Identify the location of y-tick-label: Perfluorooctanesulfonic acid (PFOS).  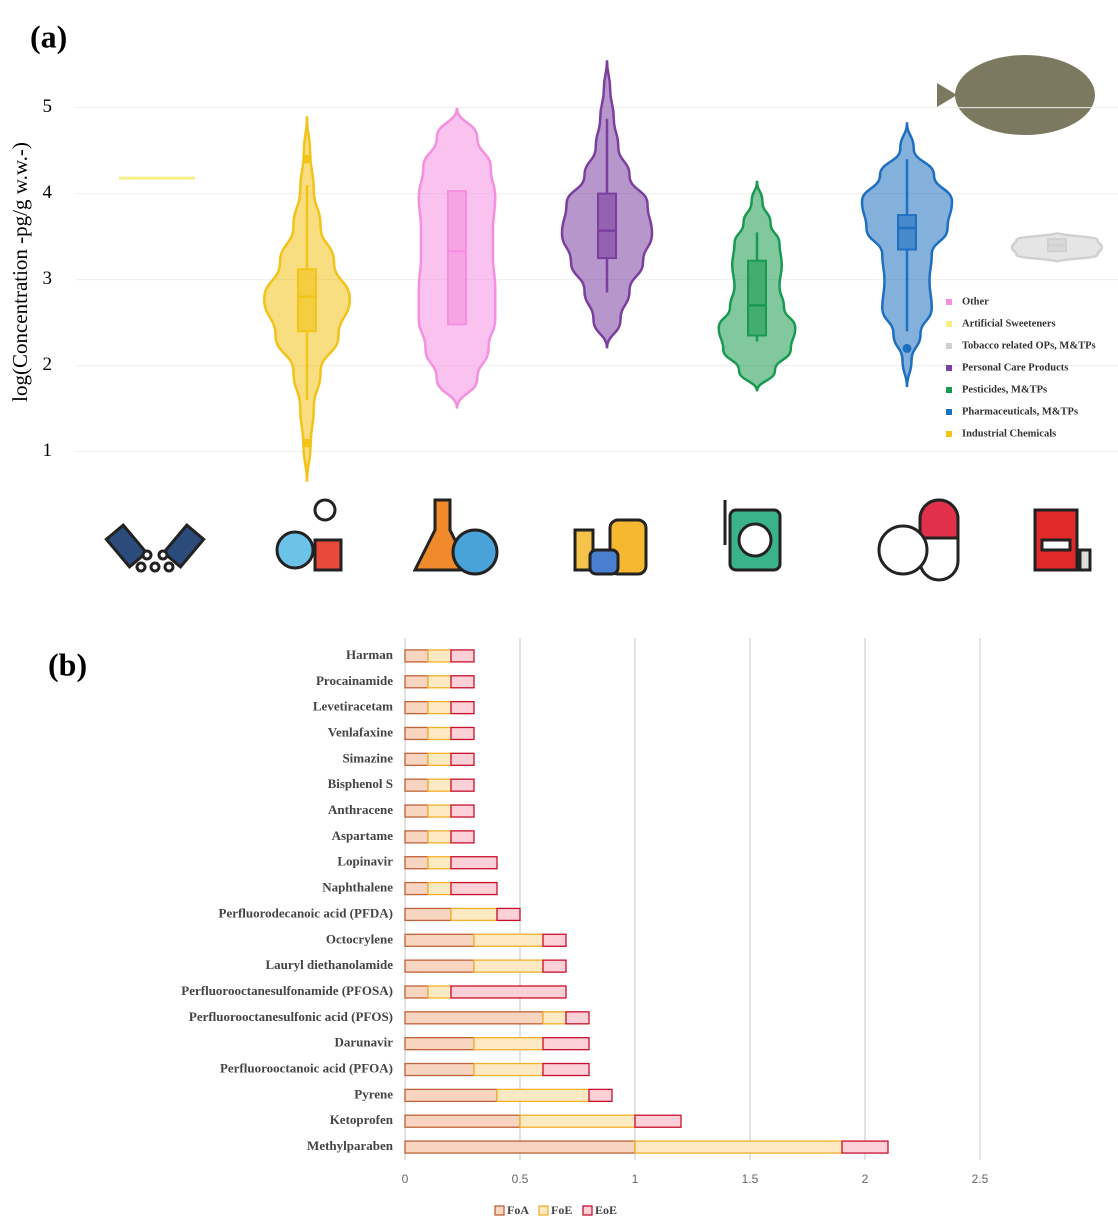
(291, 1016).